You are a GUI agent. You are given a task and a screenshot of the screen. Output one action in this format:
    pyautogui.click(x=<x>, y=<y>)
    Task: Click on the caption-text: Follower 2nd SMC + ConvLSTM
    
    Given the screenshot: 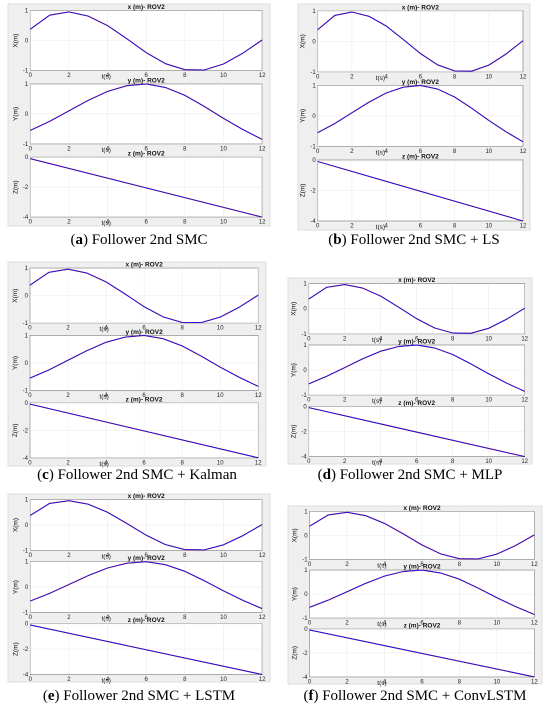 What is the action you would take?
    pyautogui.click(x=422, y=696)
    